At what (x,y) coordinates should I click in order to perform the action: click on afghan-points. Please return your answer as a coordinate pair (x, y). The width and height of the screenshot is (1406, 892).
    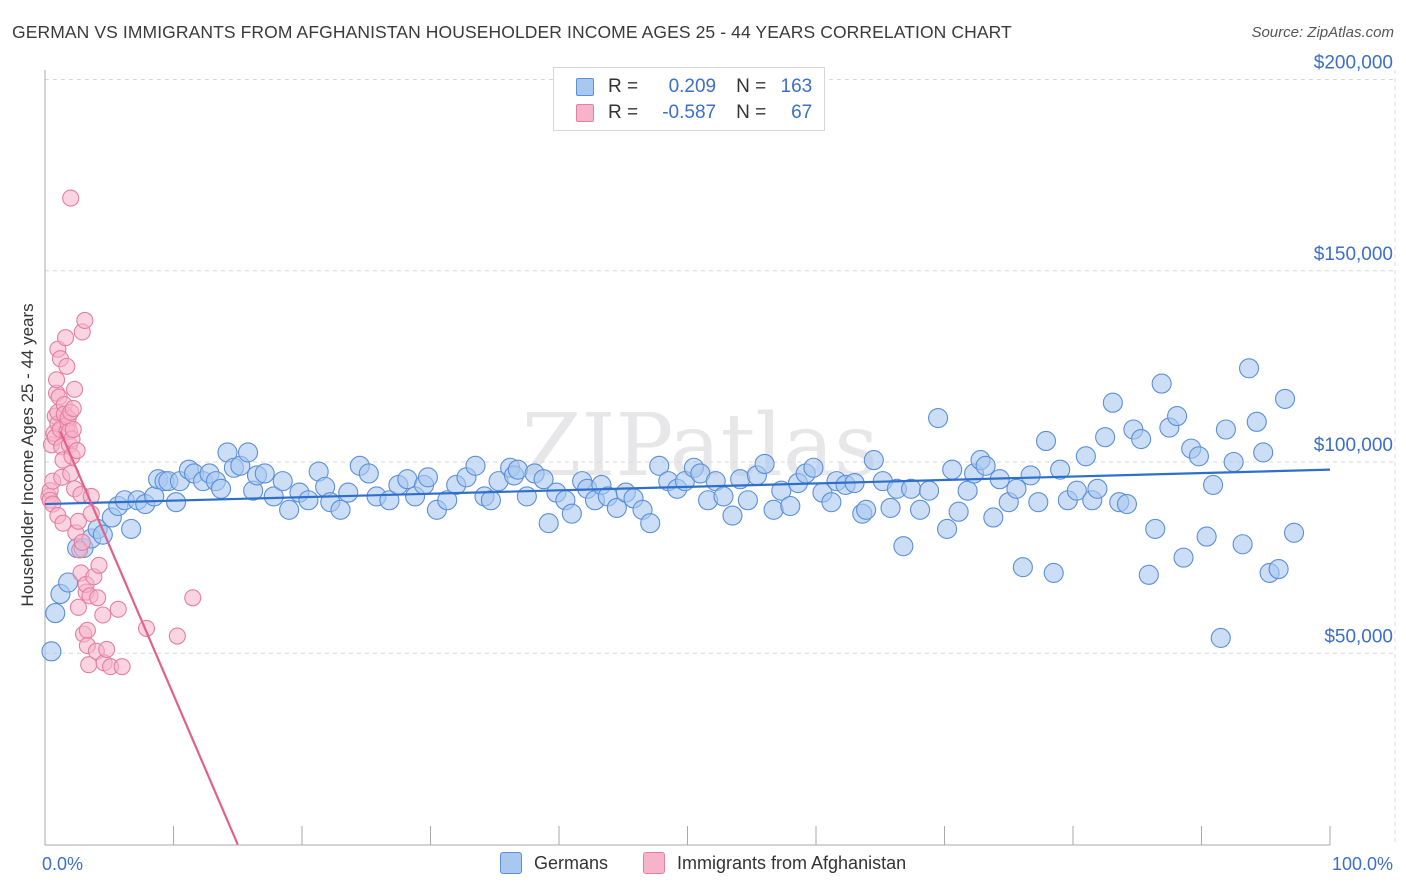
    Looking at the image, I should click on (121, 432).